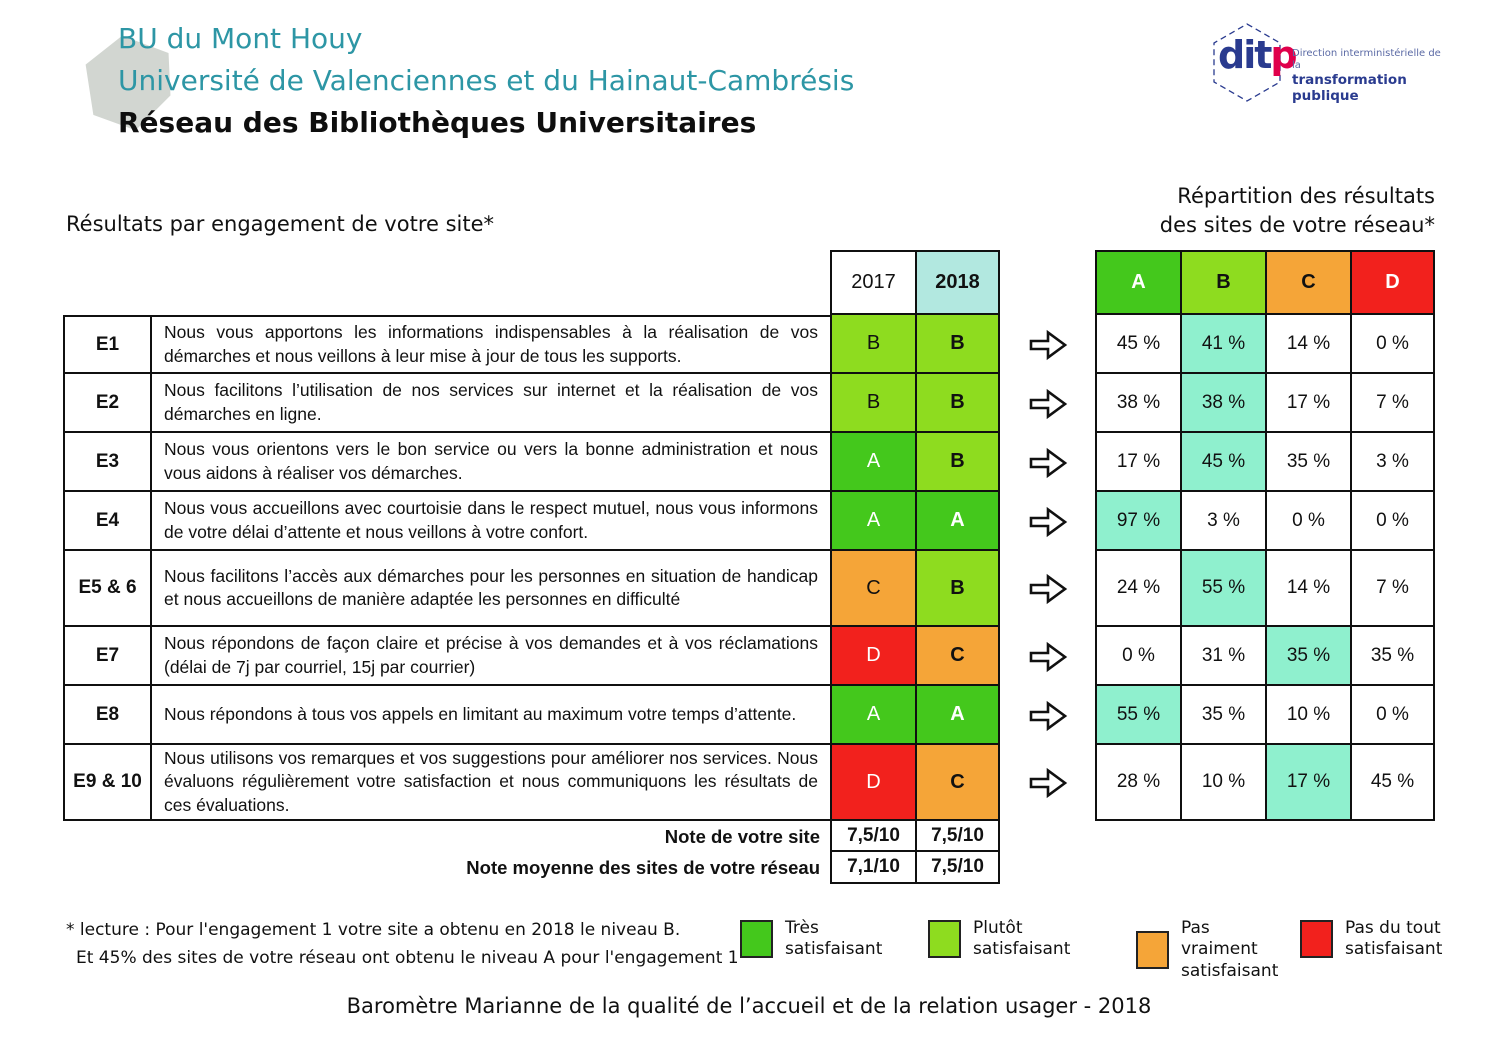 The image size is (1498, 1060). What do you see at coordinates (1137, 589) in the screenshot?
I see `distribution-cell: 24 %` at bounding box center [1137, 589].